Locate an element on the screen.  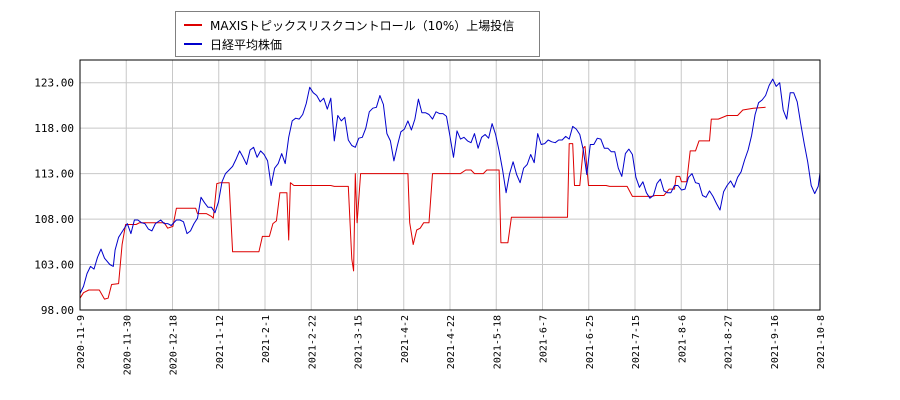
x-tick-label: 2021-6-7 is located at coordinates (544, 339).